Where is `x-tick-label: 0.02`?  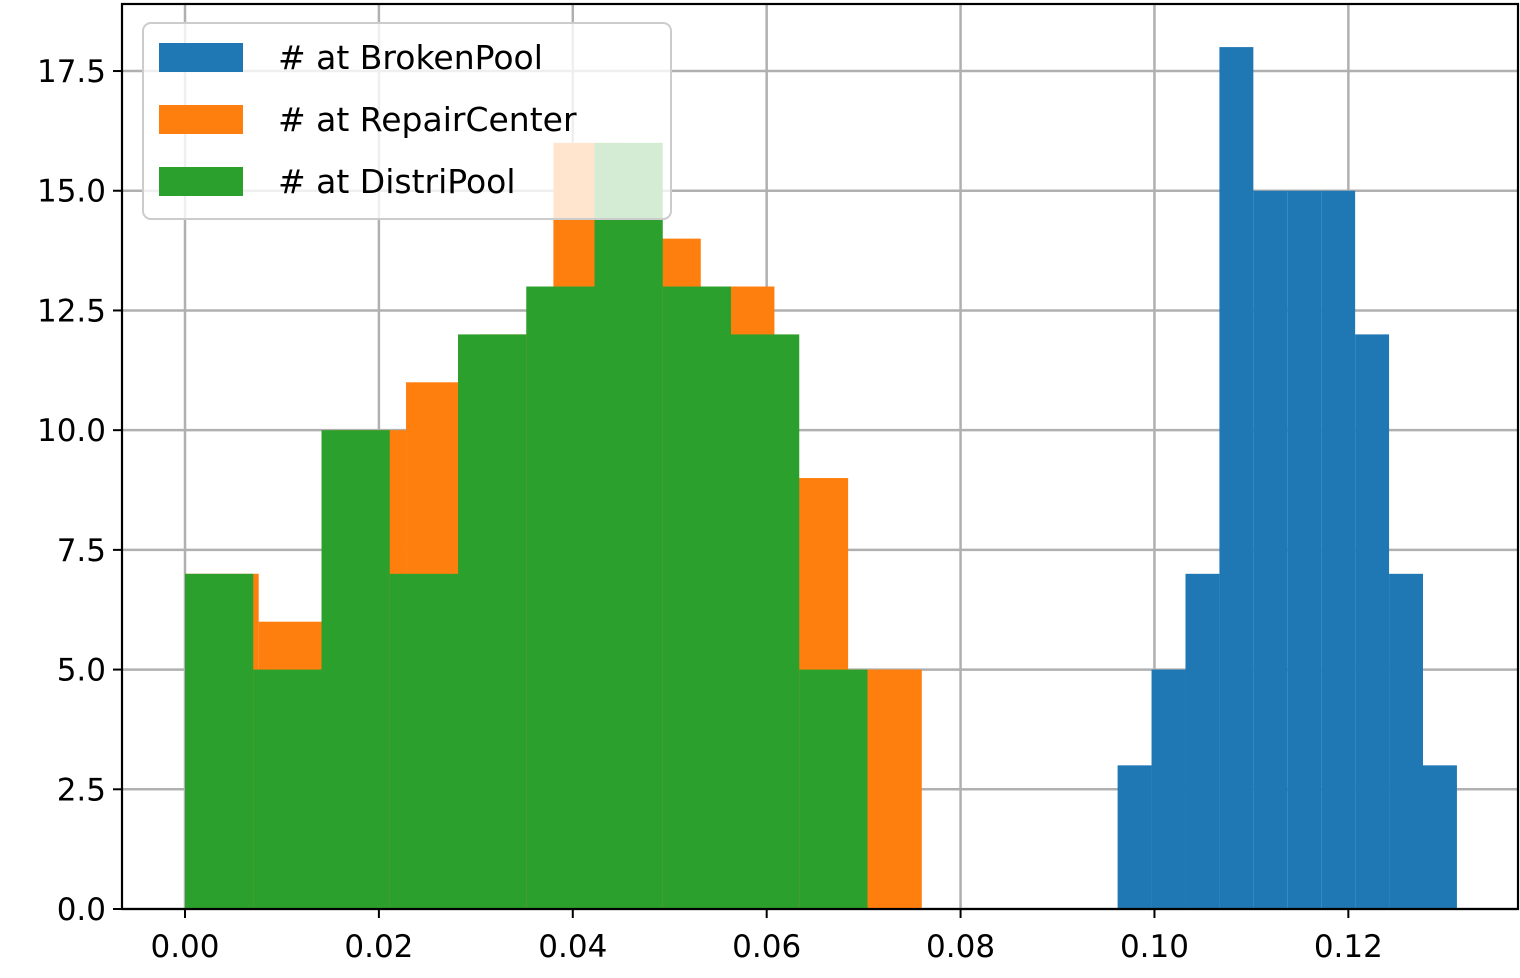
x-tick-label: 0.02 is located at coordinates (378, 947).